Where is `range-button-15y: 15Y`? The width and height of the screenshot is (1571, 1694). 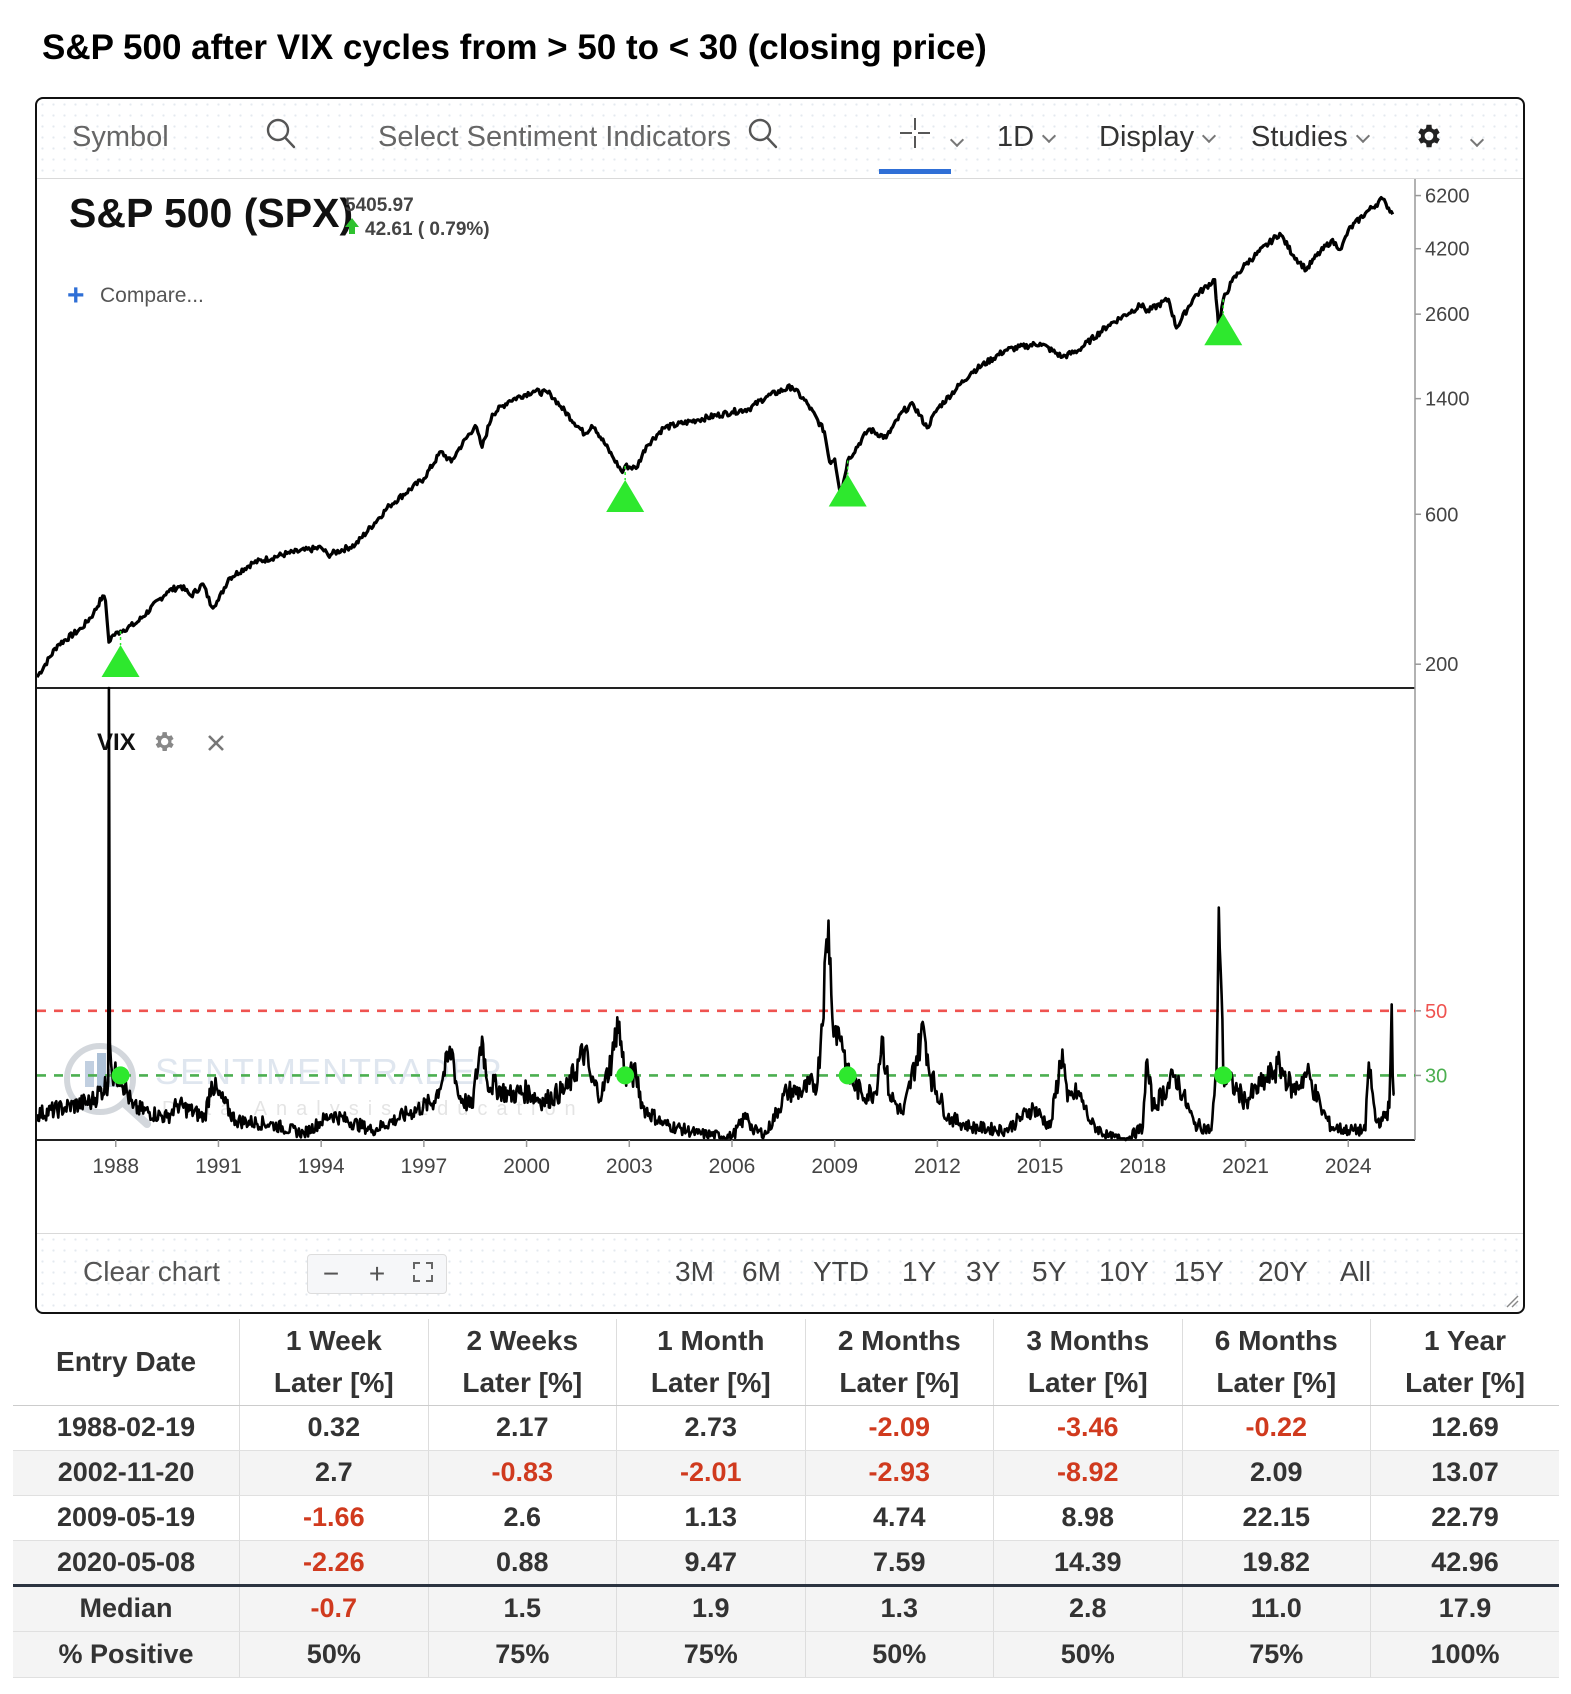 range-button-15y: 15Y is located at coordinates (1199, 1271).